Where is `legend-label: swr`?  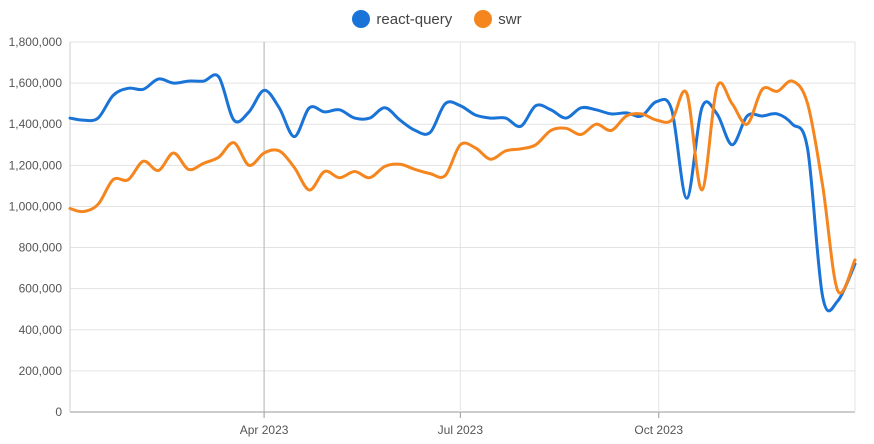 legend-label: swr is located at coordinates (510, 19).